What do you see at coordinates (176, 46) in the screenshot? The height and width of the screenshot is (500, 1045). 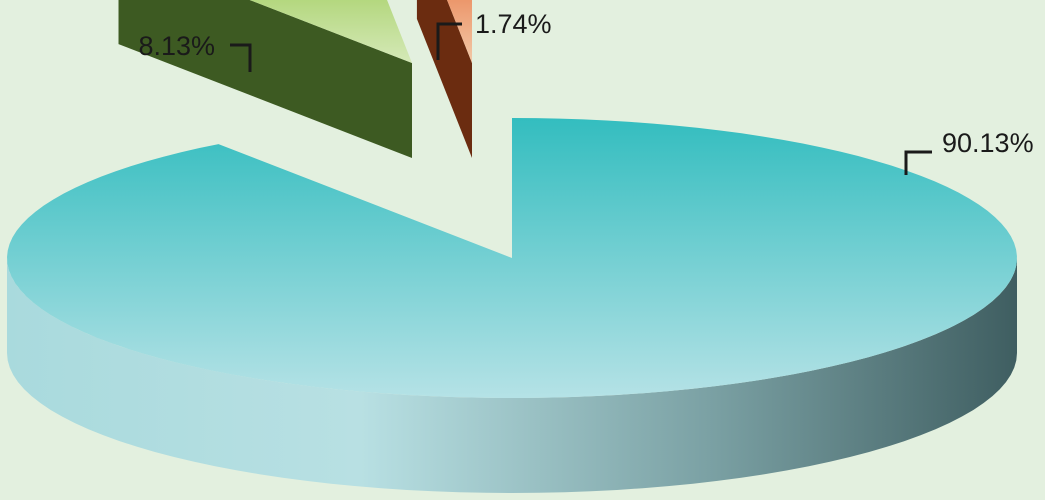 I see `data-label: 8.13%` at bounding box center [176, 46].